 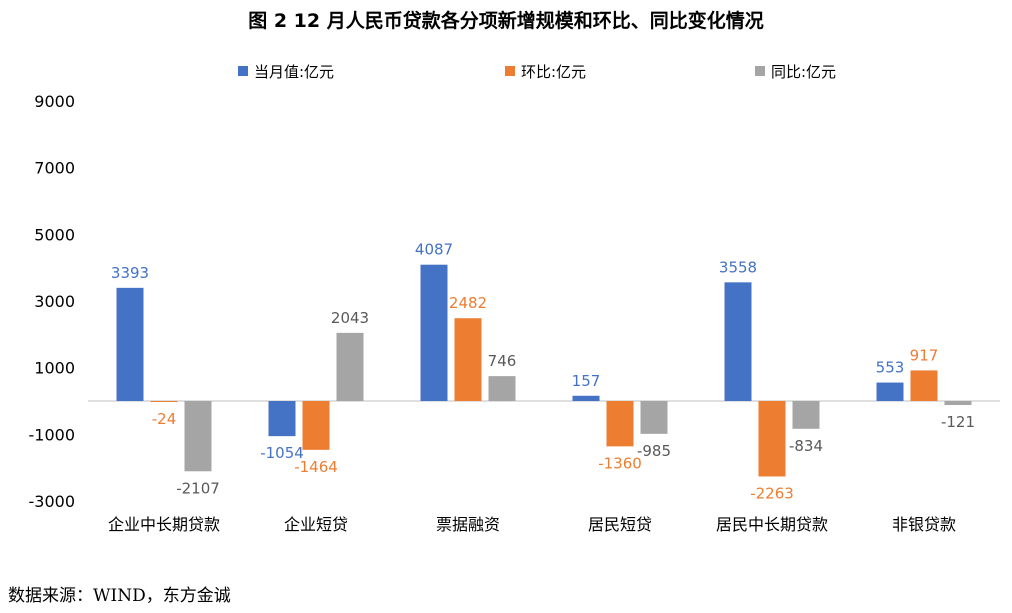 I want to click on source-note: 数据来源：WIND，东方金诚, so click(x=119, y=596).